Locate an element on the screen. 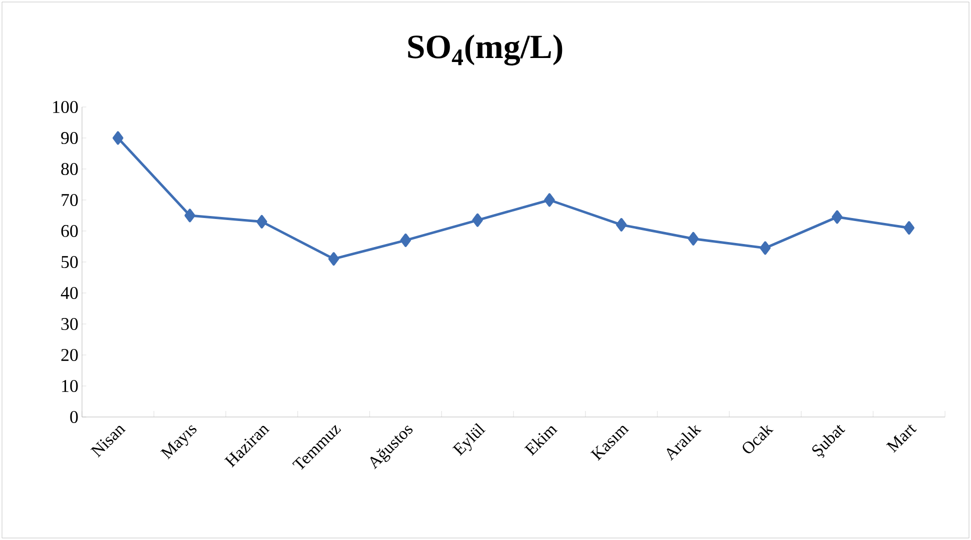 The image size is (971, 540). y-tick-label: 0 is located at coordinates (74, 417).